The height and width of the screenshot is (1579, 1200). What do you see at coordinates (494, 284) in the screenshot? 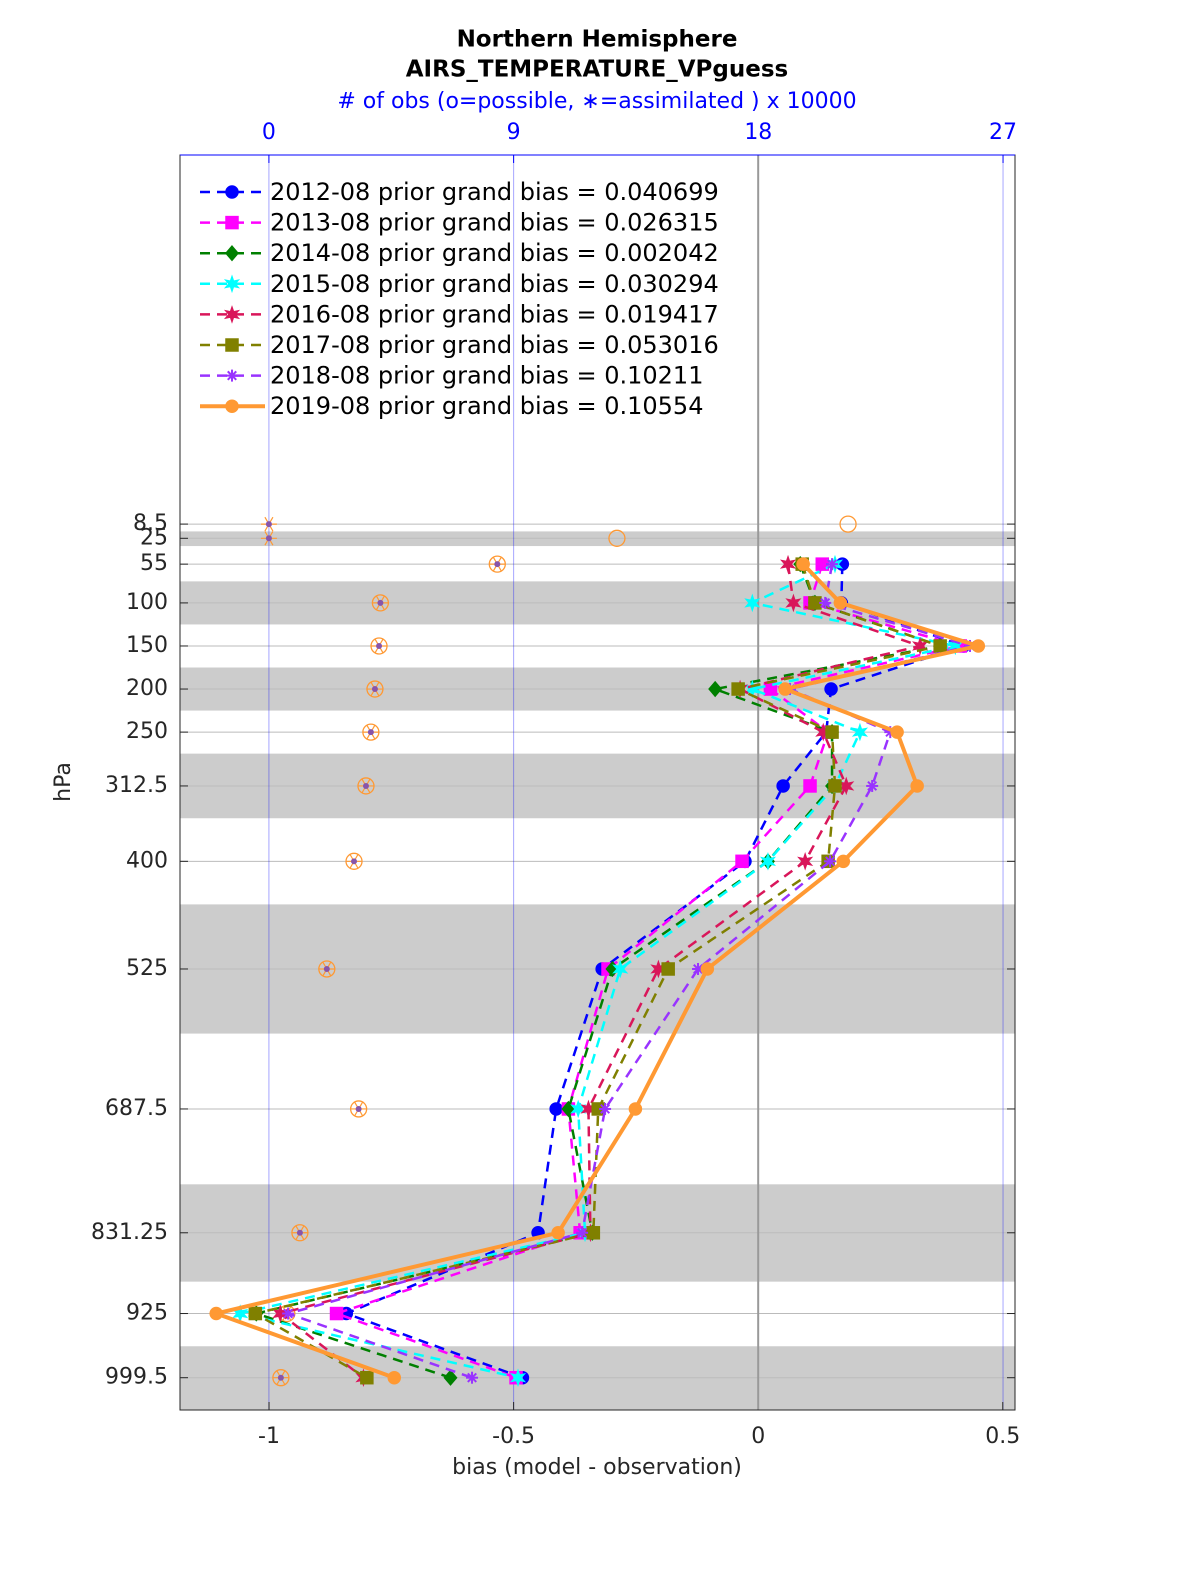
I see `legend-label: 2015-08 prior grand bias = 0.030294` at bounding box center [494, 284].